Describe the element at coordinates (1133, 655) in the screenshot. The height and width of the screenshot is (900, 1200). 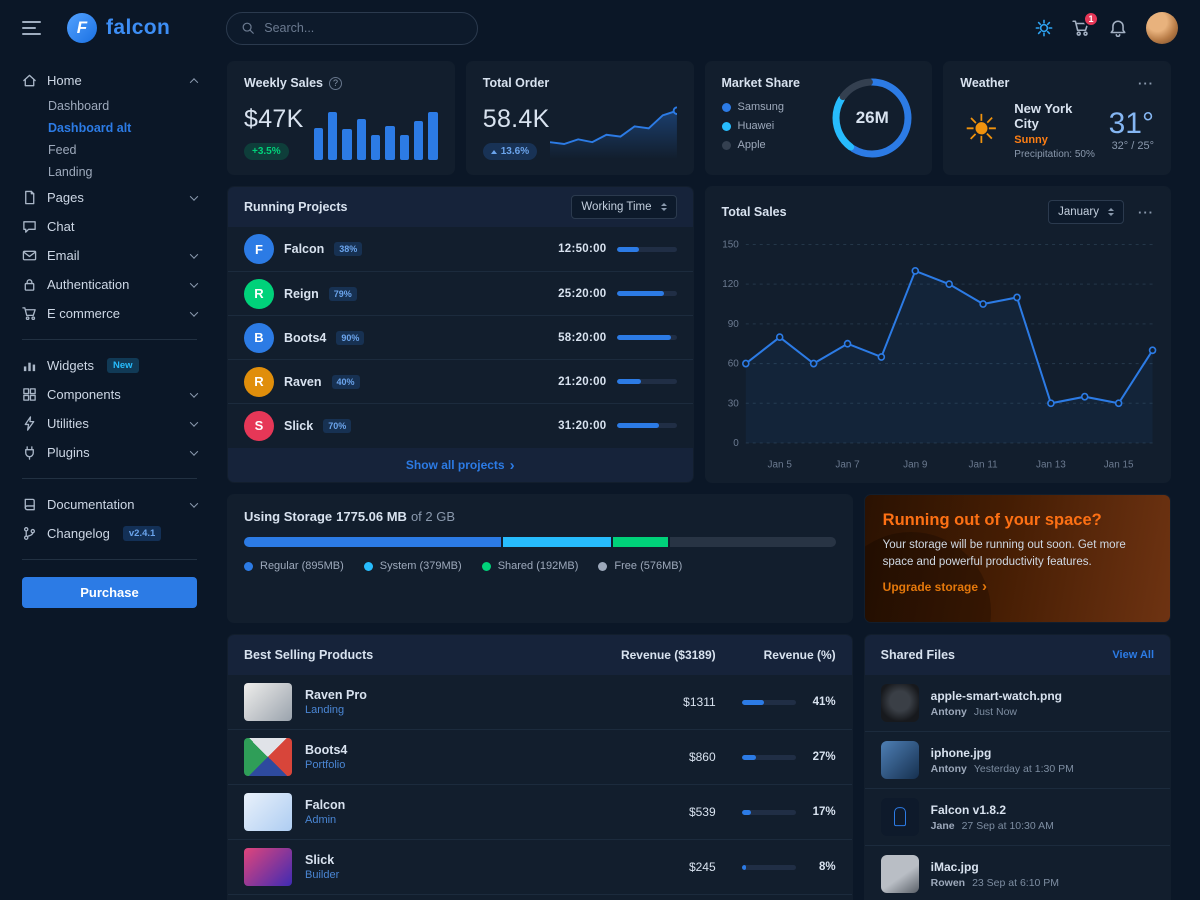
I see `view-all-link: View All` at that location.